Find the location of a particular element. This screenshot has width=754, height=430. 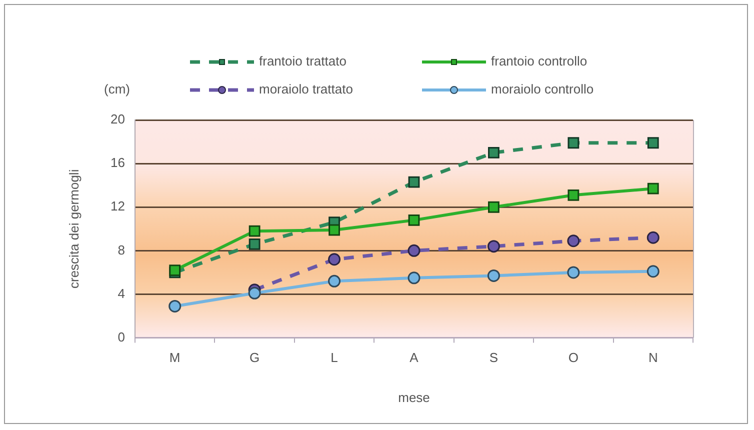

legend-label: frantoio controllo is located at coordinates (539, 61).